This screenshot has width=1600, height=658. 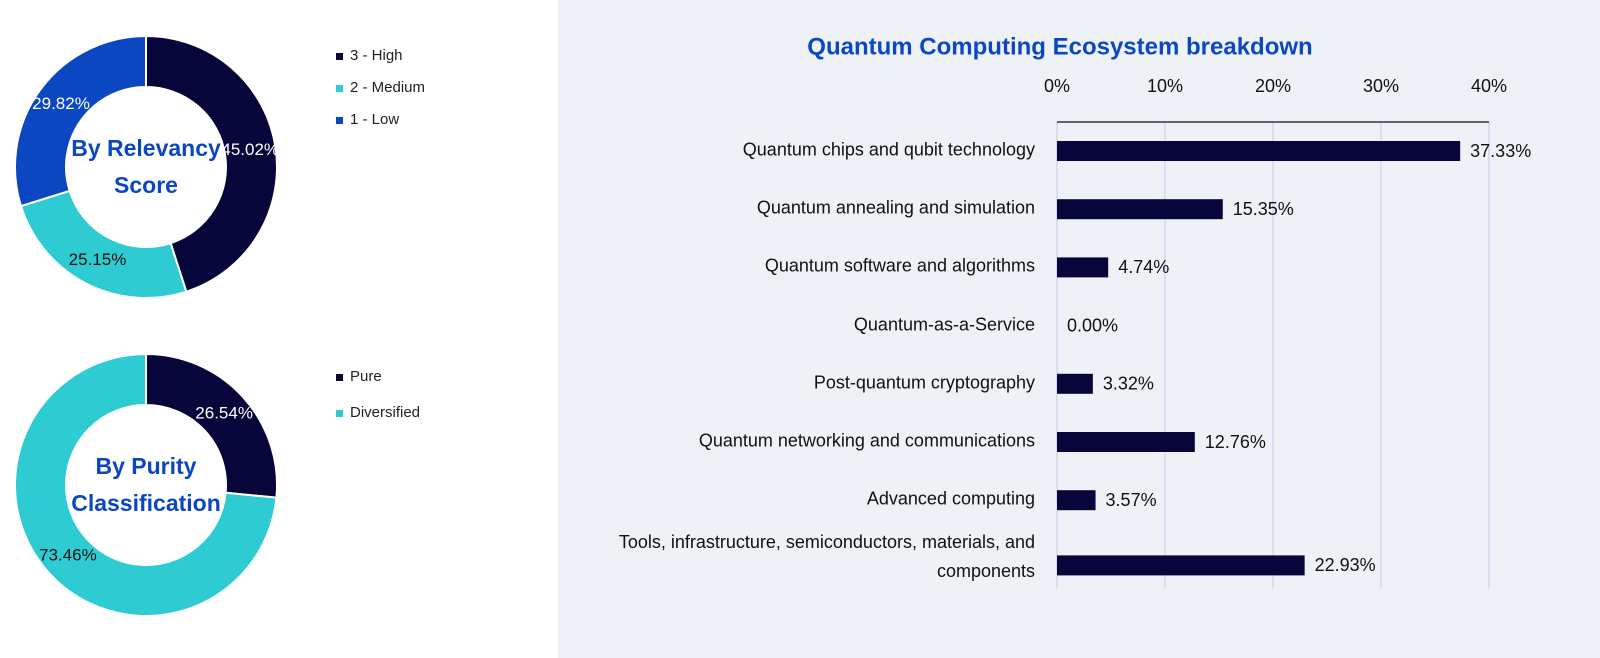 I want to click on x-tick-label: 40%, so click(x=1489, y=86).